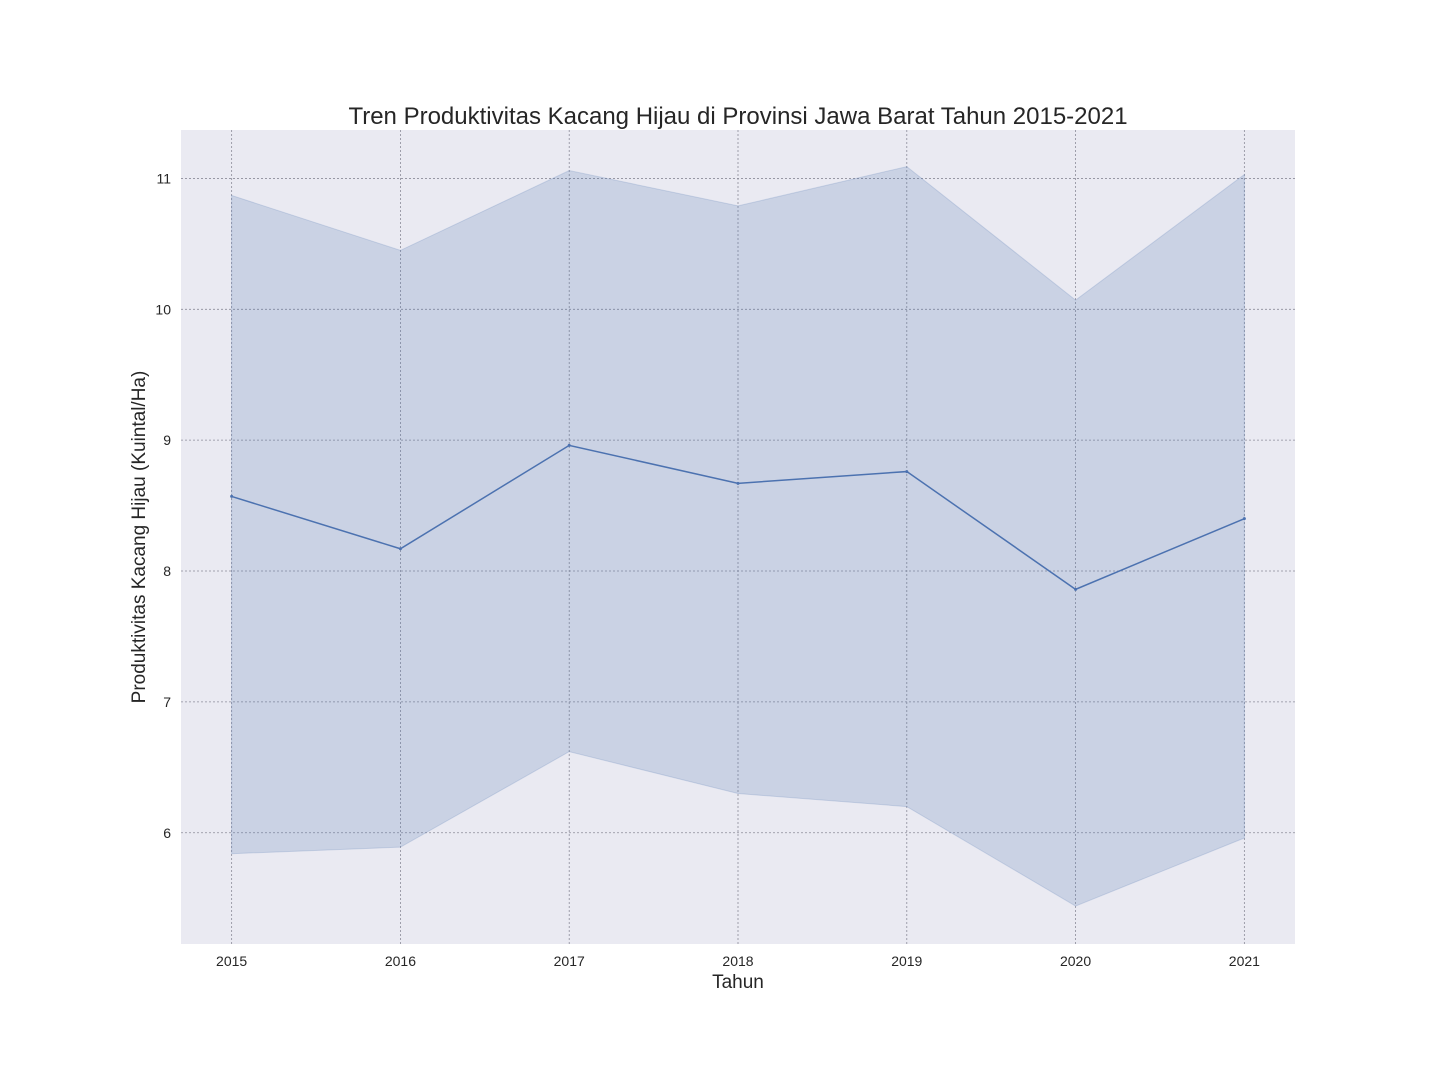 The width and height of the screenshot is (1440, 1085). Describe the element at coordinates (400, 961) in the screenshot. I see `x-tick-label: 2016` at that location.